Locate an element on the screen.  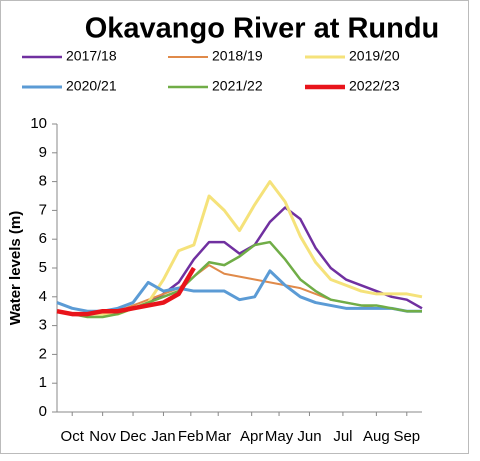
x-tick-label: May is located at coordinates (279, 436).